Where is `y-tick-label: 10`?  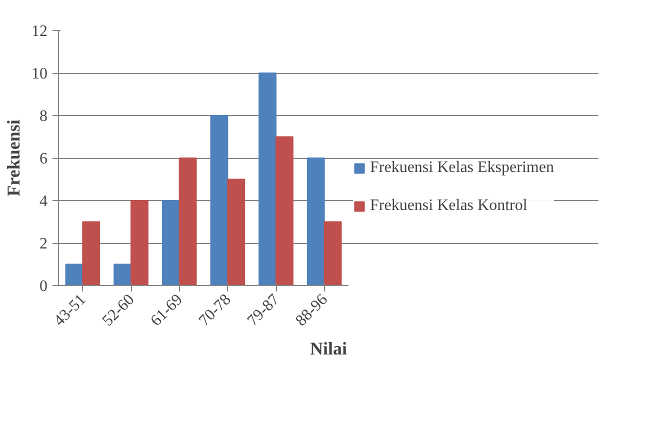
y-tick-label: 10 is located at coordinates (40, 74).